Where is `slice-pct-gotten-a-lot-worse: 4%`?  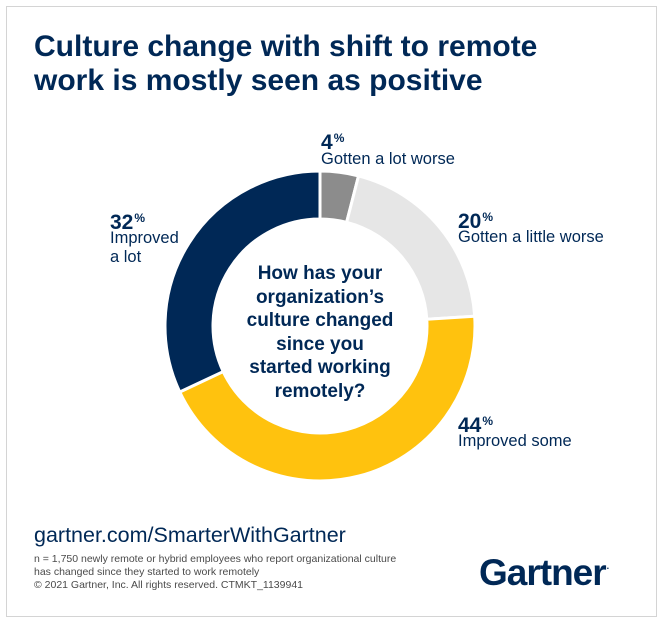
slice-pct-gotten-a-lot-worse: 4% is located at coordinates (333, 142).